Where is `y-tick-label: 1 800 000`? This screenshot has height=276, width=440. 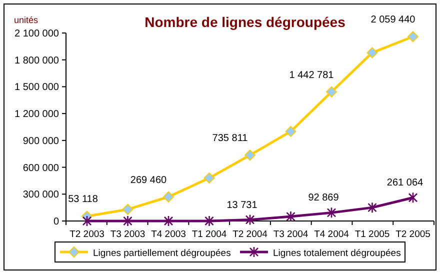
y-tick-label: 1 800 000 is located at coordinates (37, 60).